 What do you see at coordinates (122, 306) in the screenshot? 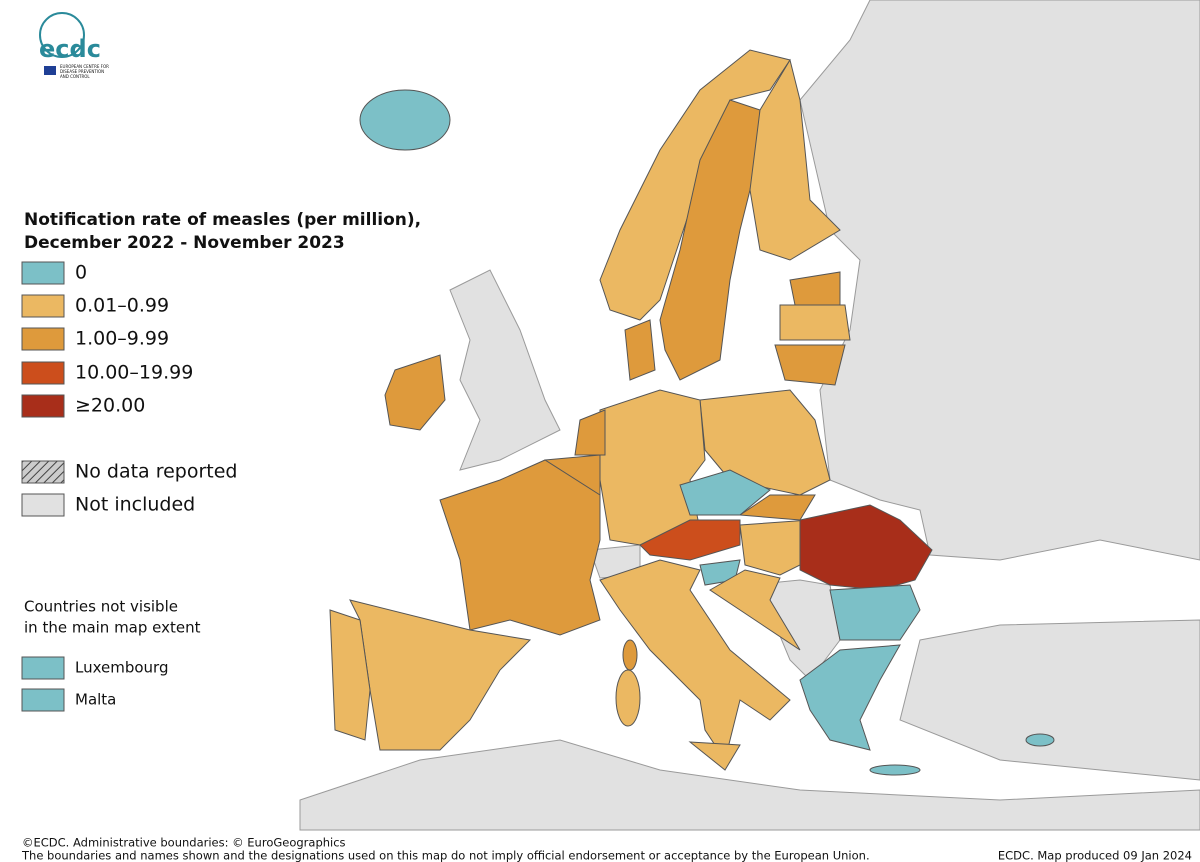
I see `legend-label: 0.01–0.99` at bounding box center [122, 306].